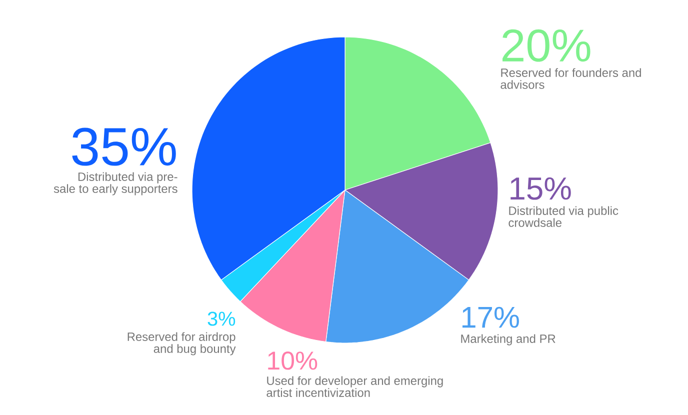 The height and width of the screenshot is (415, 688). I want to click on slice-label: Distributed via public crowdsale, so click(563, 216).